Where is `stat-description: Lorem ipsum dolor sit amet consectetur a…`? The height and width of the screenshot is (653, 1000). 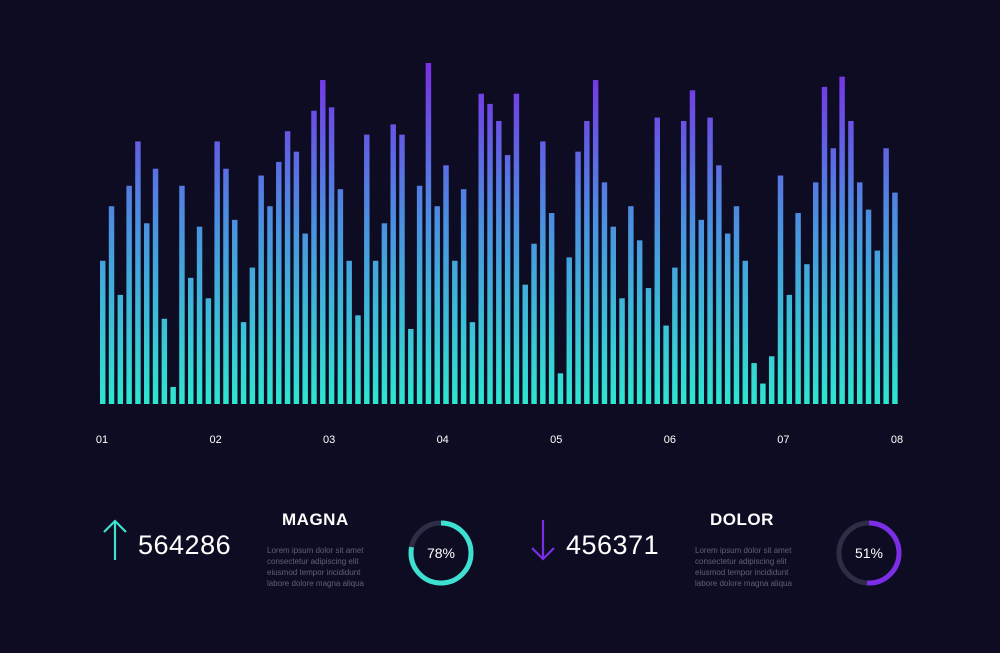 stat-description: Lorem ipsum dolor sit amet consectetur a… is located at coordinates (755, 567).